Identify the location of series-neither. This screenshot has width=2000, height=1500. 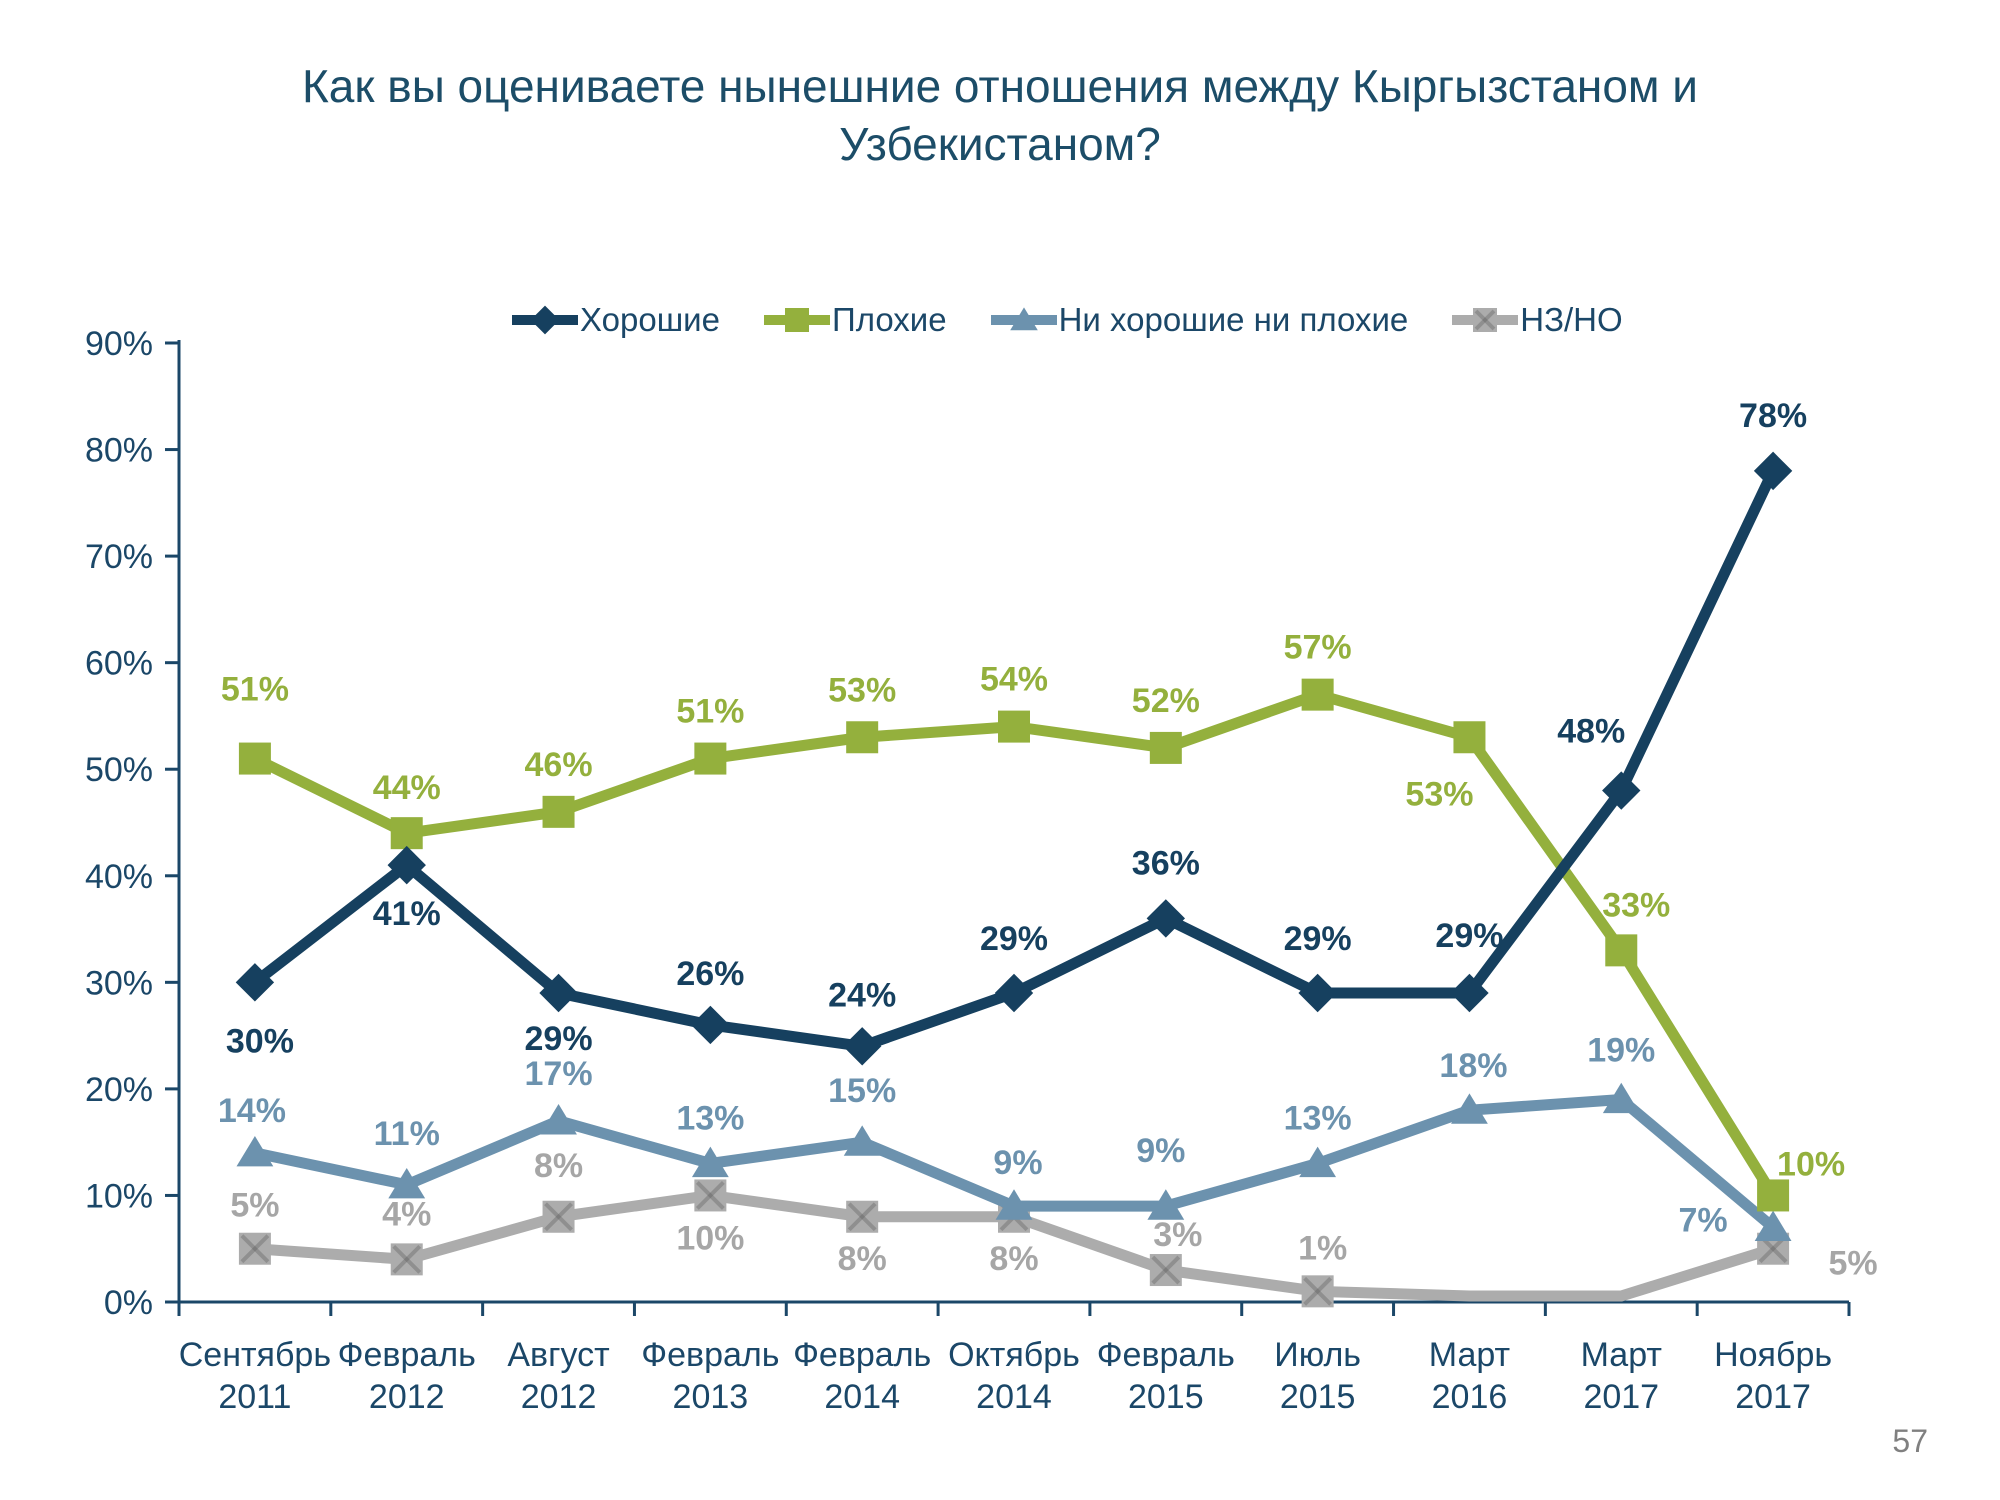
(1014, 1162).